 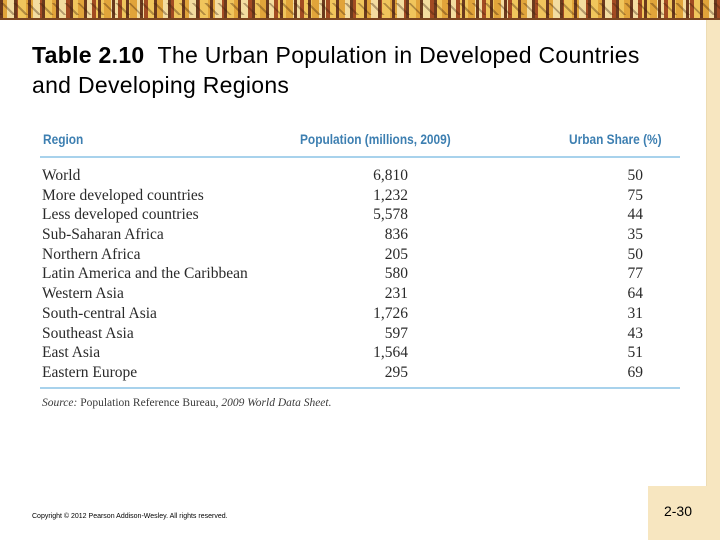 What do you see at coordinates (60, 403) in the screenshot?
I see `source-label: Source:` at bounding box center [60, 403].